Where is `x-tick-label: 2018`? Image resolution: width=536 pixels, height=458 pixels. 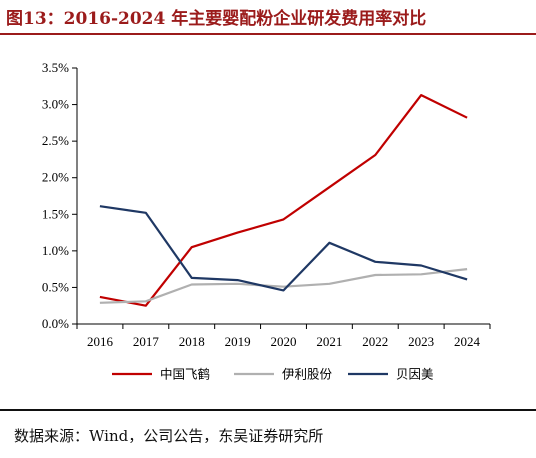
x-tick-label: 2018 is located at coordinates (192, 341).